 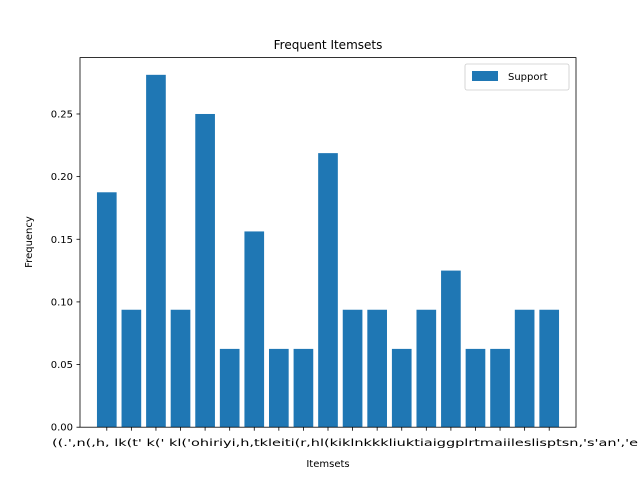 I want to click on legend: Support, so click(x=517, y=77).